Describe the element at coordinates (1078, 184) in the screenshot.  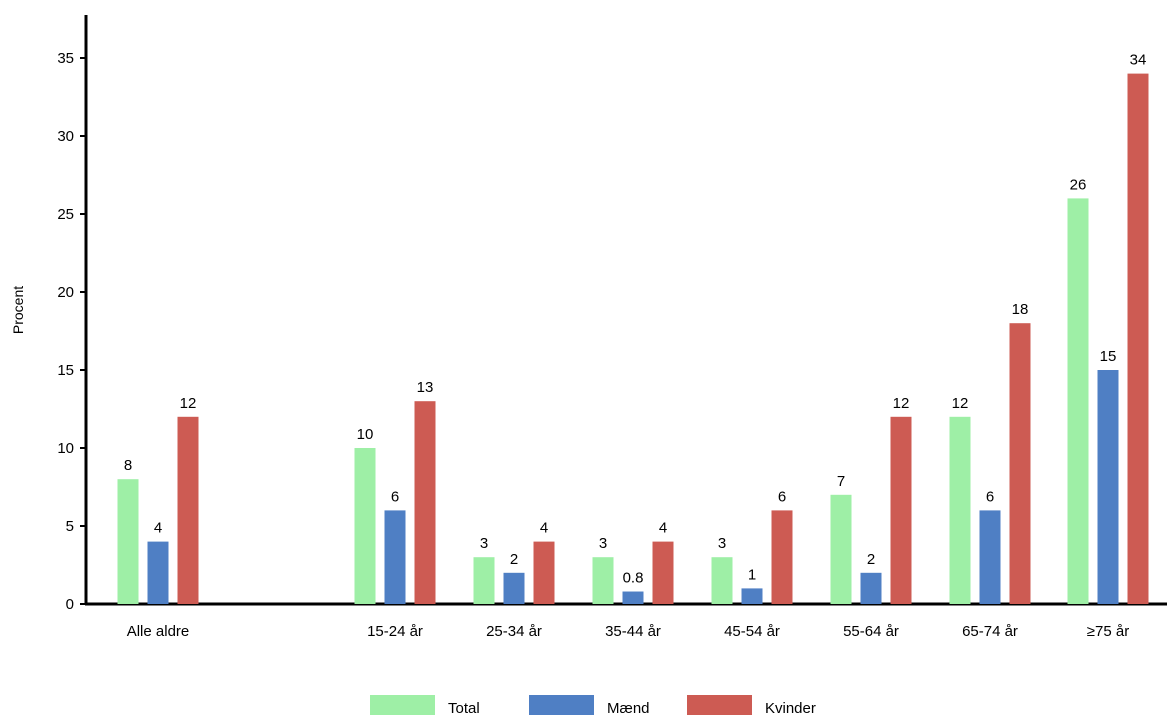
I see `data-label: 26` at that location.